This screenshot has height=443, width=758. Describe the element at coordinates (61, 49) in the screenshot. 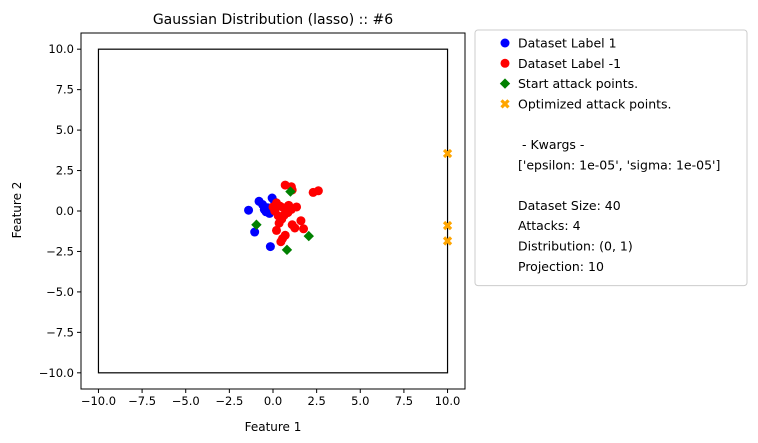

I see `y-tick-label: 10.0` at that location.